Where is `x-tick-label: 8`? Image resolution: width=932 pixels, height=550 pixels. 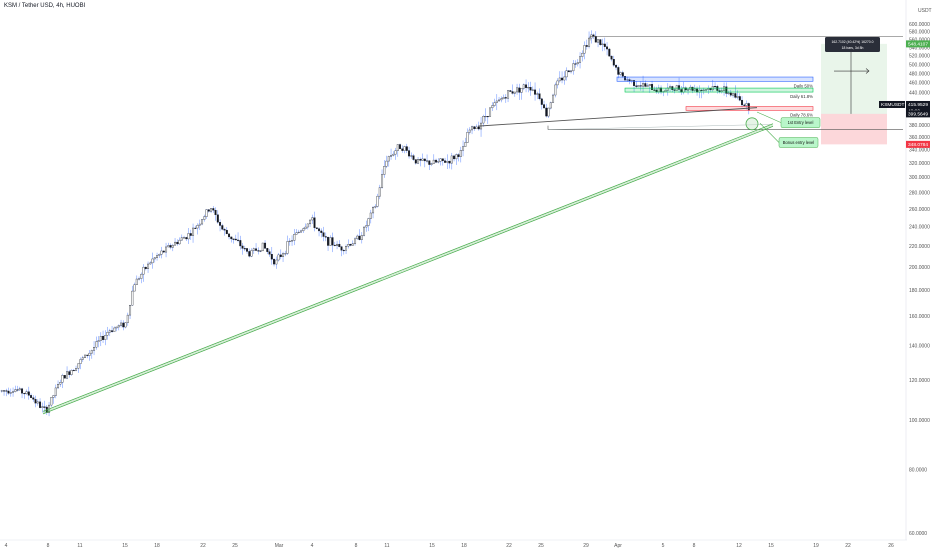 x-tick-label: 8 is located at coordinates (694, 546).